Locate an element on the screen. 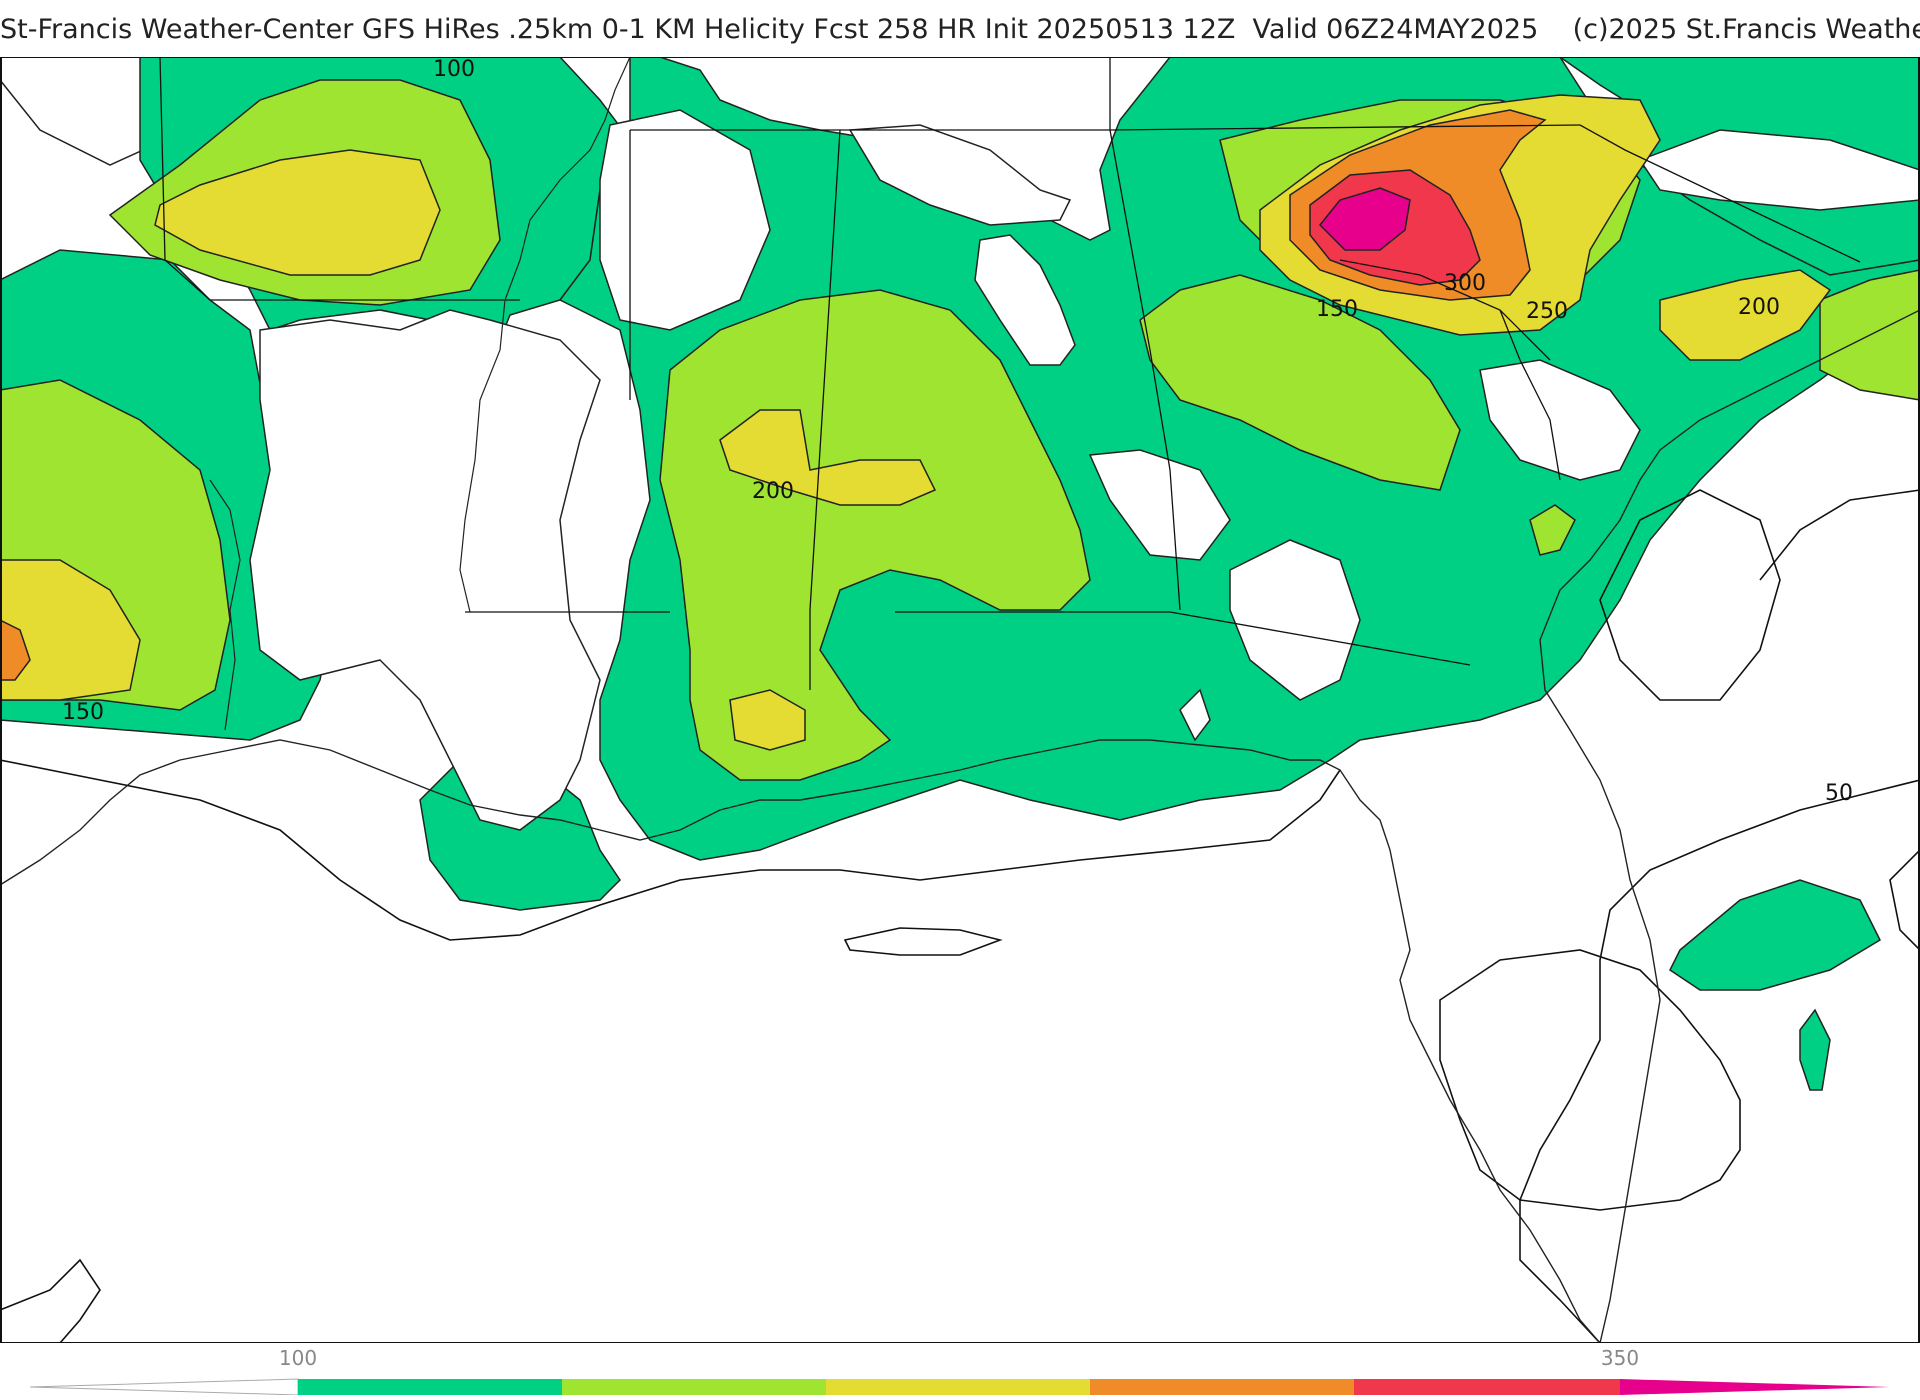 The width and height of the screenshot is (1920, 1400). fill200-northwest is located at coordinates (297, 212).